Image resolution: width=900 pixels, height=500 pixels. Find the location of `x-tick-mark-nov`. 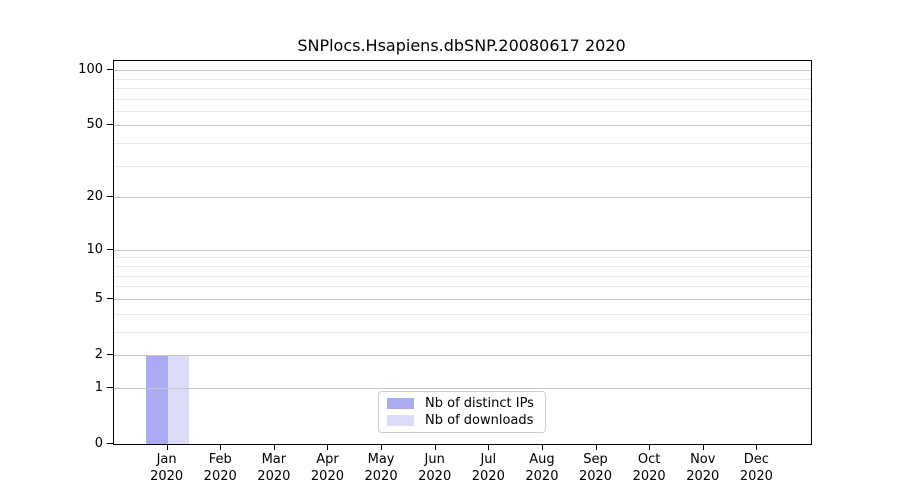

x-tick-mark-nov is located at coordinates (703, 447).